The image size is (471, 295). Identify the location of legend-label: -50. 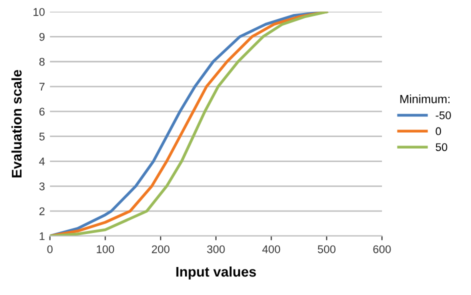
(443, 115).